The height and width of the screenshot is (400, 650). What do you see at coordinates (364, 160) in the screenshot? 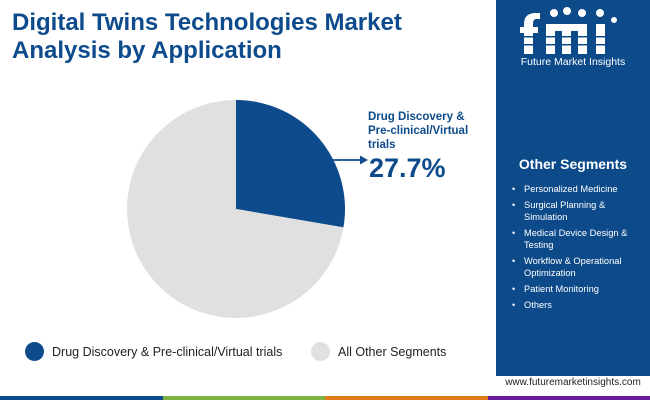
I see `callout-arrow-icon` at bounding box center [364, 160].